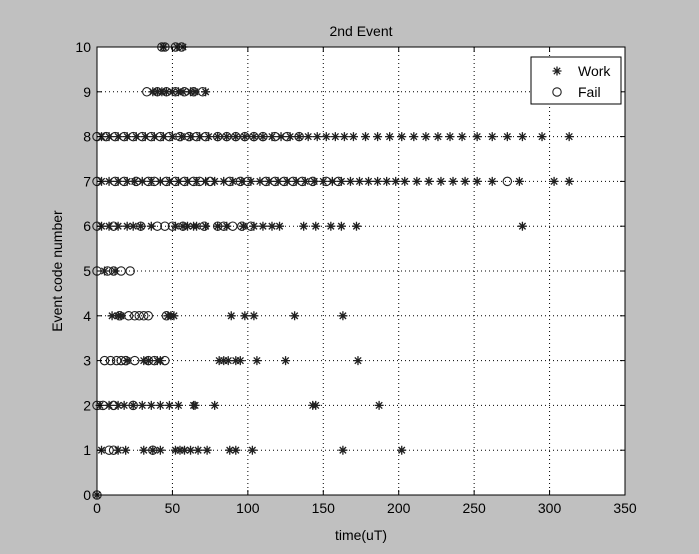  I want to click on legend: Work Fail, so click(576, 80).